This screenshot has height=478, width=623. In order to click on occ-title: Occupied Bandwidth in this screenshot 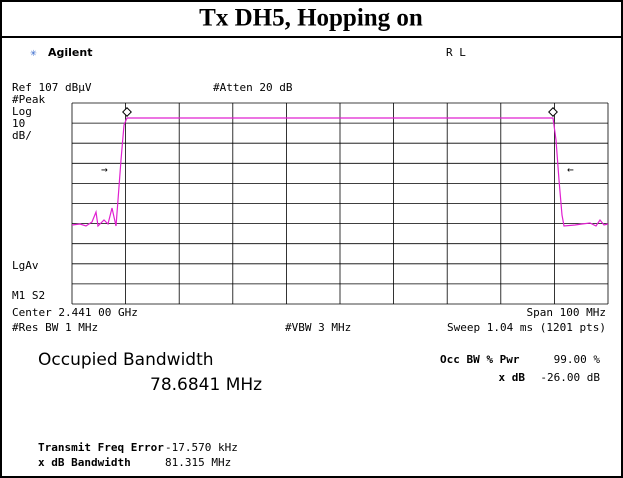, I will do `click(126, 360)`.